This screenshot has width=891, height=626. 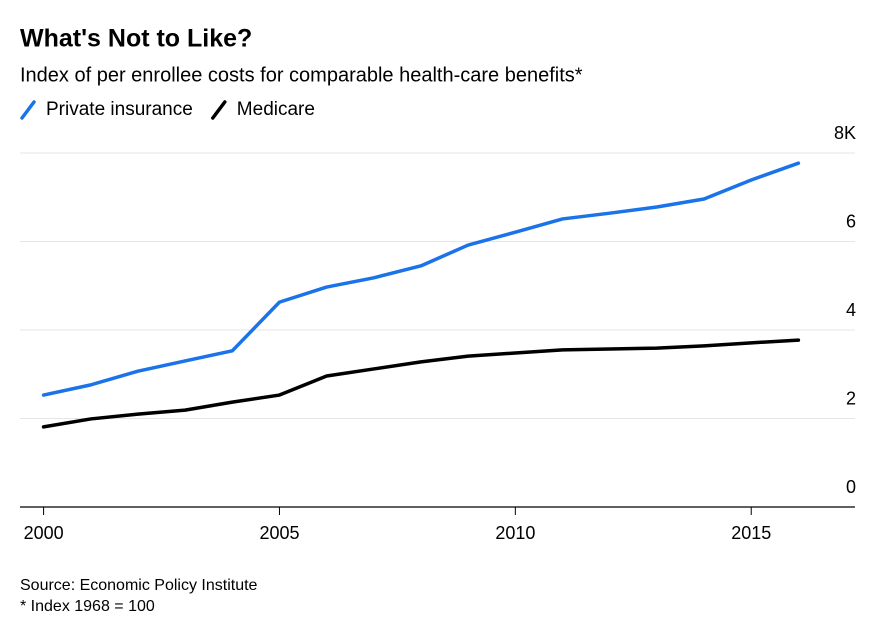 What do you see at coordinates (845, 133) in the screenshot?
I see `y-tick-label: 8K` at bounding box center [845, 133].